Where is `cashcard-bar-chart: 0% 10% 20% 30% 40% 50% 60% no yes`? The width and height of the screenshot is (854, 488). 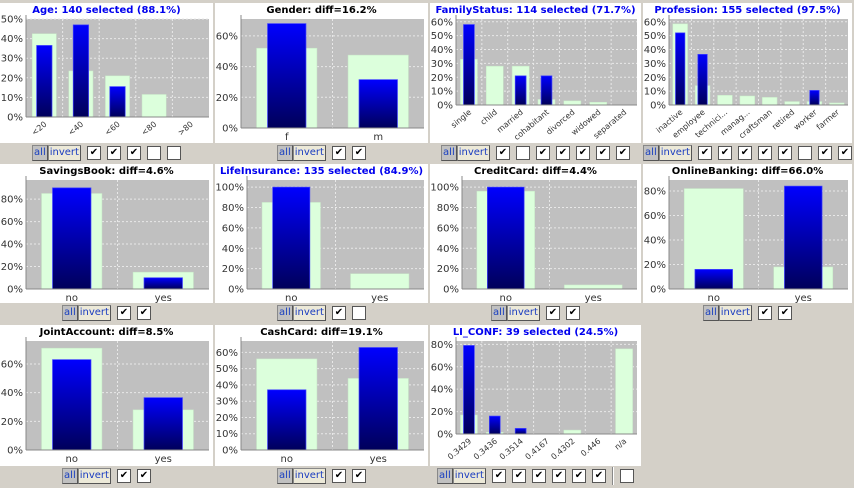
cashcard-bar-chart: 0% 10% 20% 30% 40% 50% 60% no yes is located at coordinates (321, 395).